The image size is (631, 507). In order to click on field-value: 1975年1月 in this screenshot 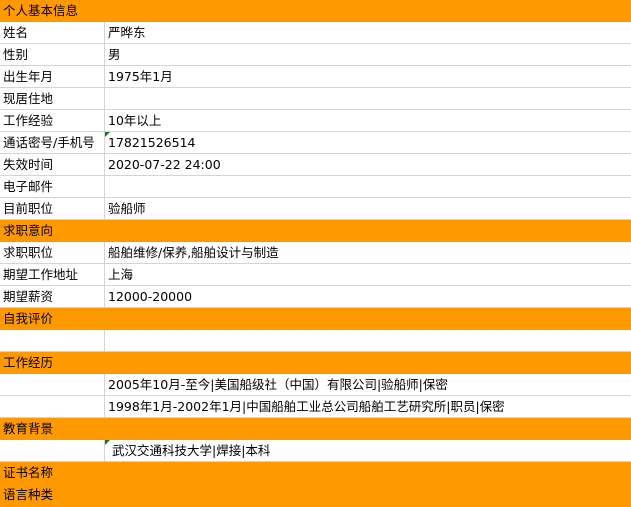, I will do `click(140, 76)`.